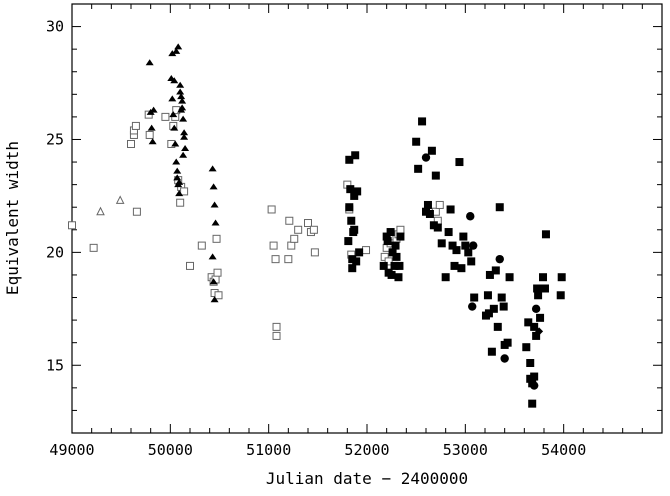  What do you see at coordinates (55, 252) in the screenshot?
I see `y-tick-label: 20` at bounding box center [55, 252].